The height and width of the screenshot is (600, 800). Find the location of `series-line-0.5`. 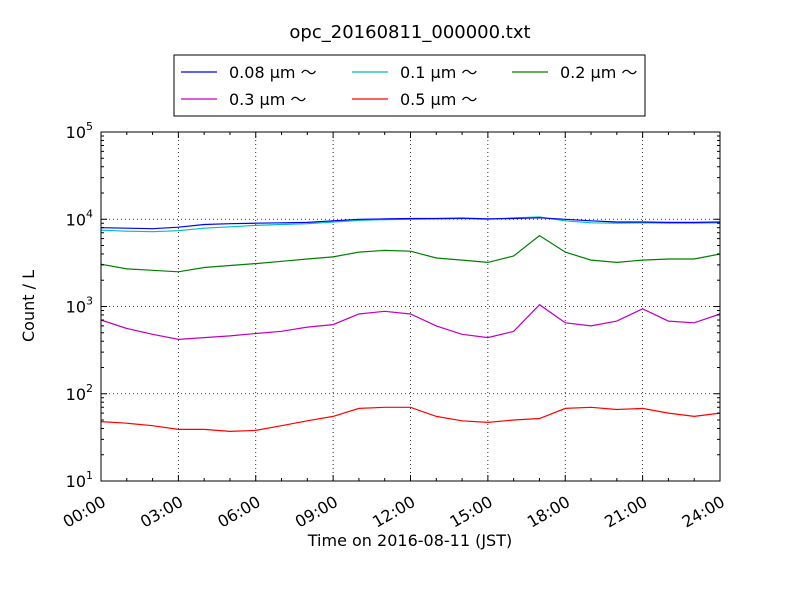

series-line-0.5 is located at coordinates (410, 419).